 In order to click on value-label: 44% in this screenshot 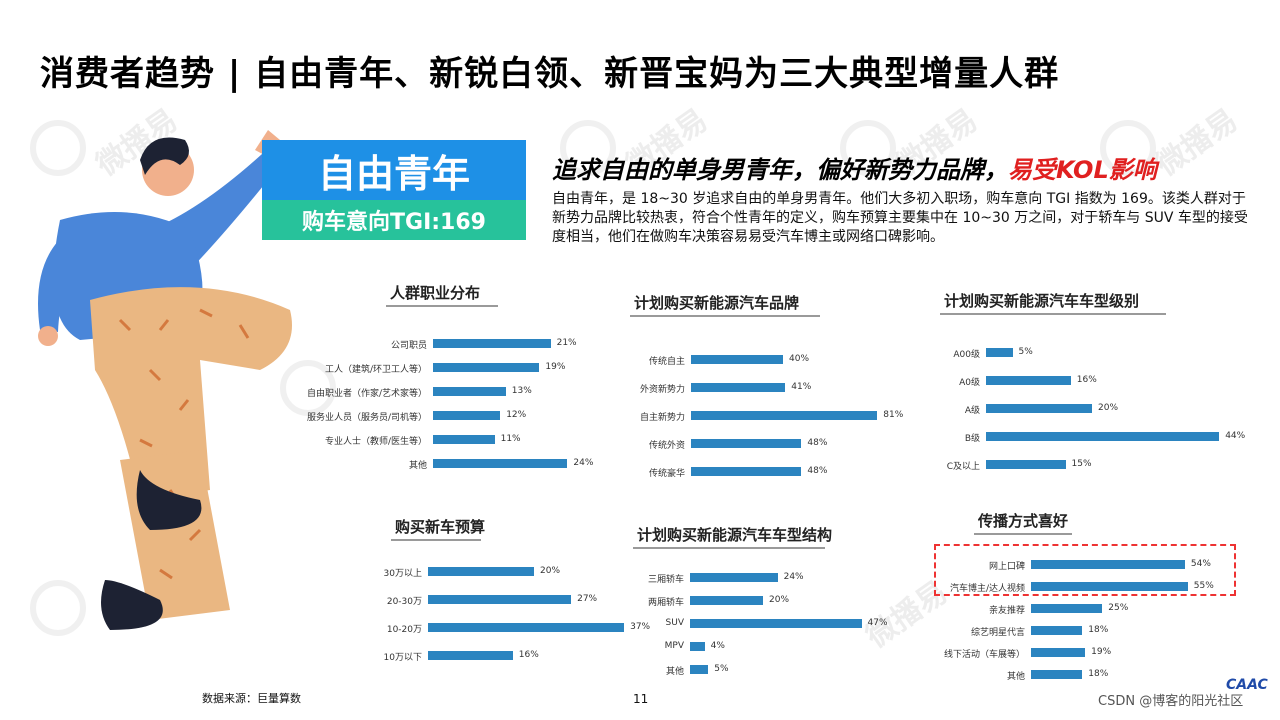, I will do `click(1235, 436)`.